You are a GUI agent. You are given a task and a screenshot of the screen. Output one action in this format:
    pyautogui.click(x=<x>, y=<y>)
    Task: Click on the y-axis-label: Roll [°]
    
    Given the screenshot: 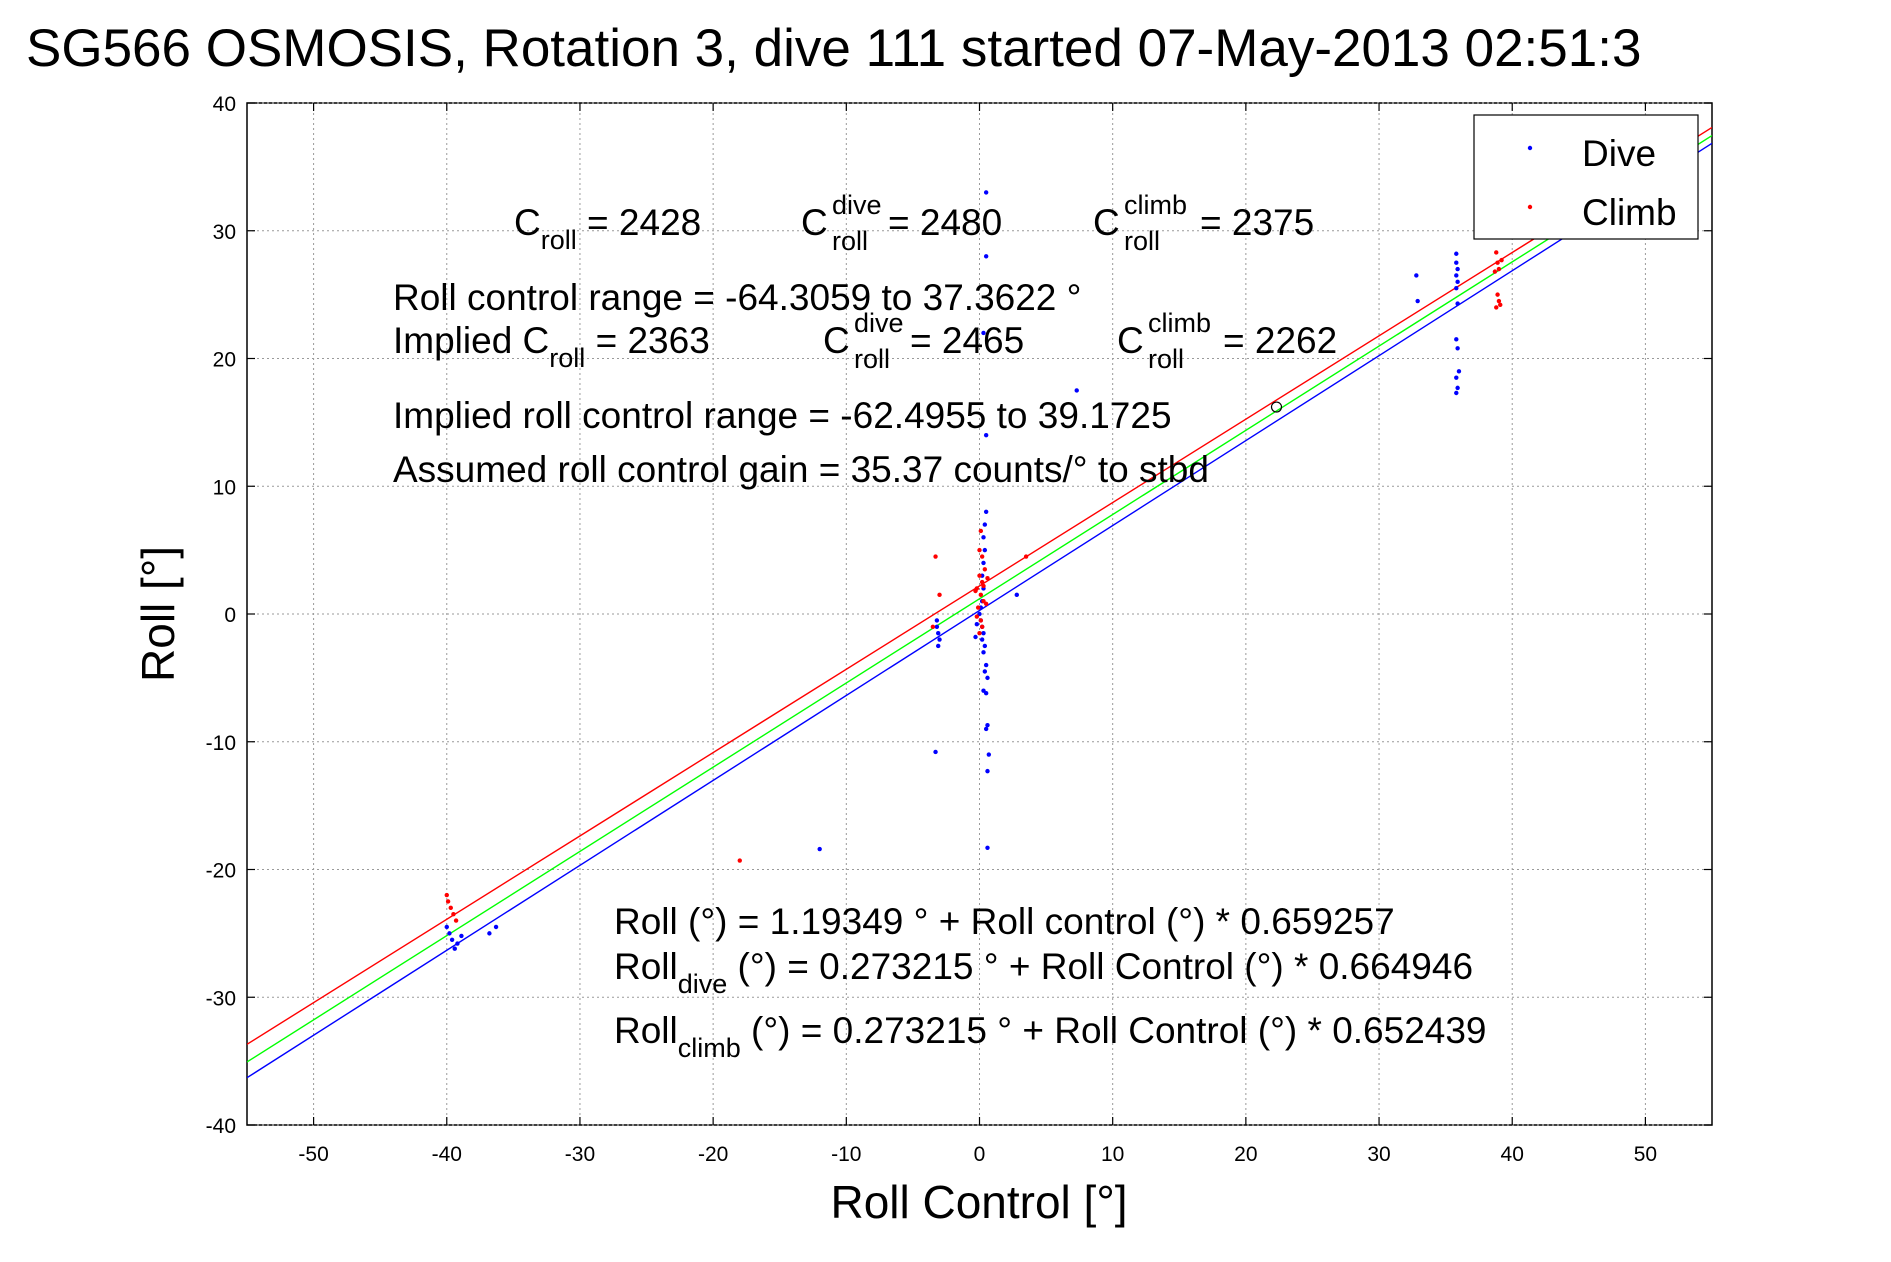 What is the action you would take?
    pyautogui.click(x=158, y=614)
    